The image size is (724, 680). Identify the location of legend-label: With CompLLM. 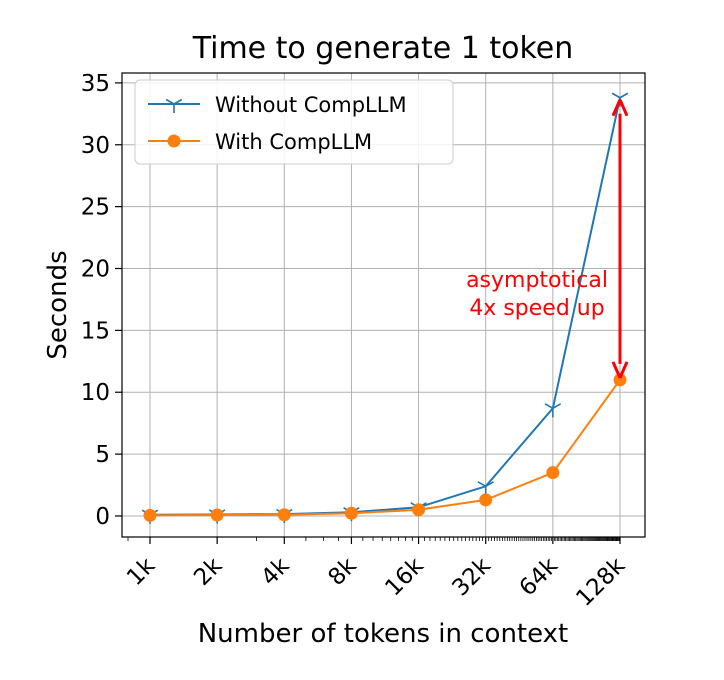
(293, 142).